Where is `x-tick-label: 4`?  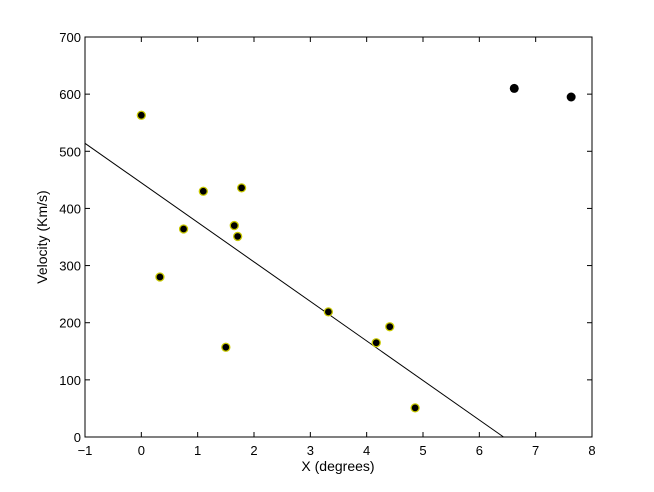 x-tick-label: 4 is located at coordinates (366, 450).